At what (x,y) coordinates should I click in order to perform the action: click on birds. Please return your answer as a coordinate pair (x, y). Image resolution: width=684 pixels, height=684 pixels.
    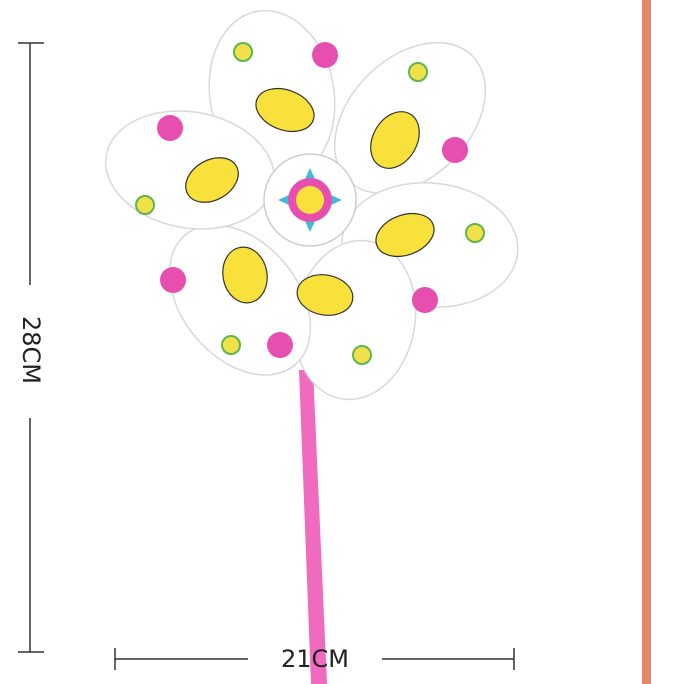
    Looking at the image, I should click on (310, 201).